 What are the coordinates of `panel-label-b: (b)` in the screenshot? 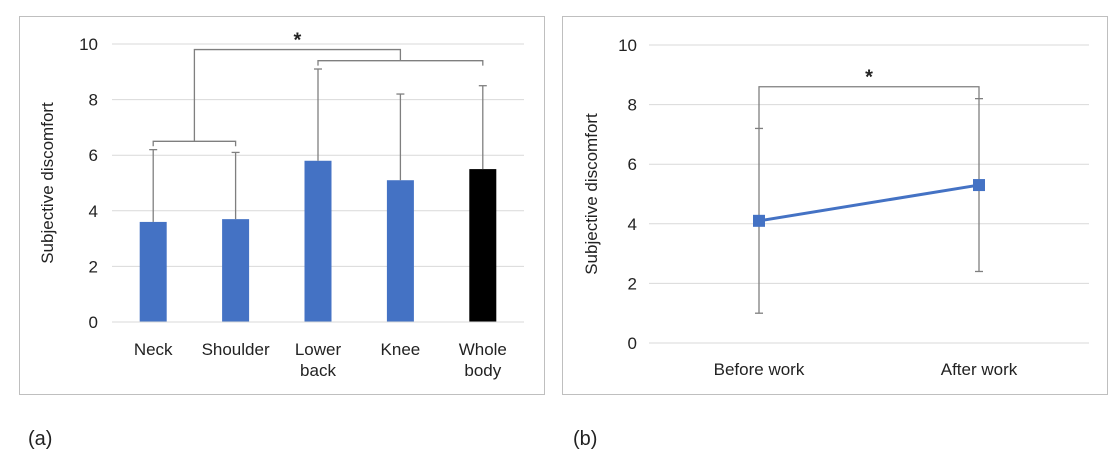 It's located at (585, 439).